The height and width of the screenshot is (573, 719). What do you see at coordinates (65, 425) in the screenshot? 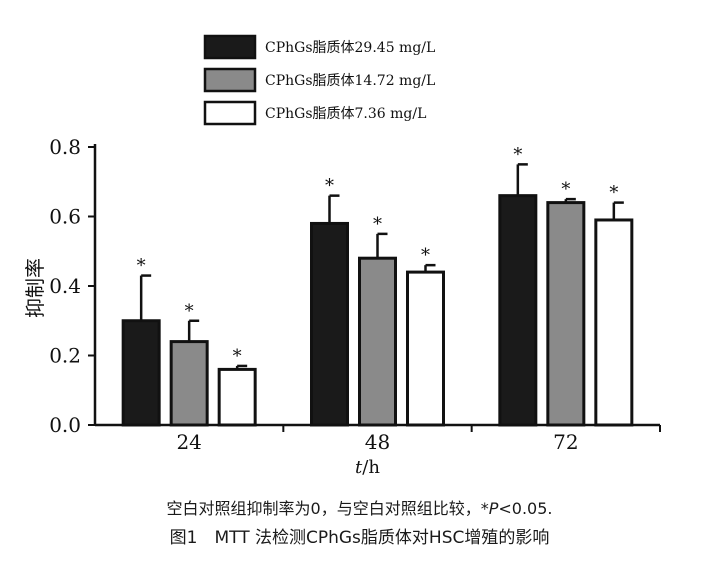
I see `y-tick-label-0: 0.0` at bounding box center [65, 425].